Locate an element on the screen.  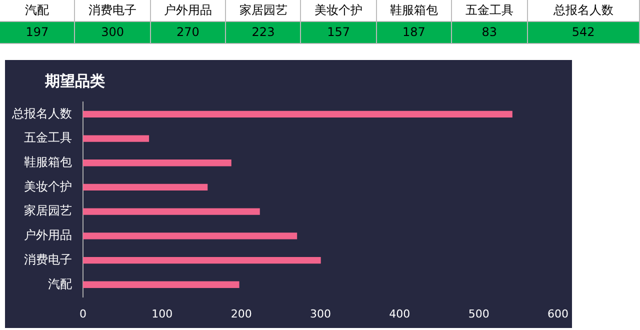
data-label: 83 is located at coordinates (490, 32).